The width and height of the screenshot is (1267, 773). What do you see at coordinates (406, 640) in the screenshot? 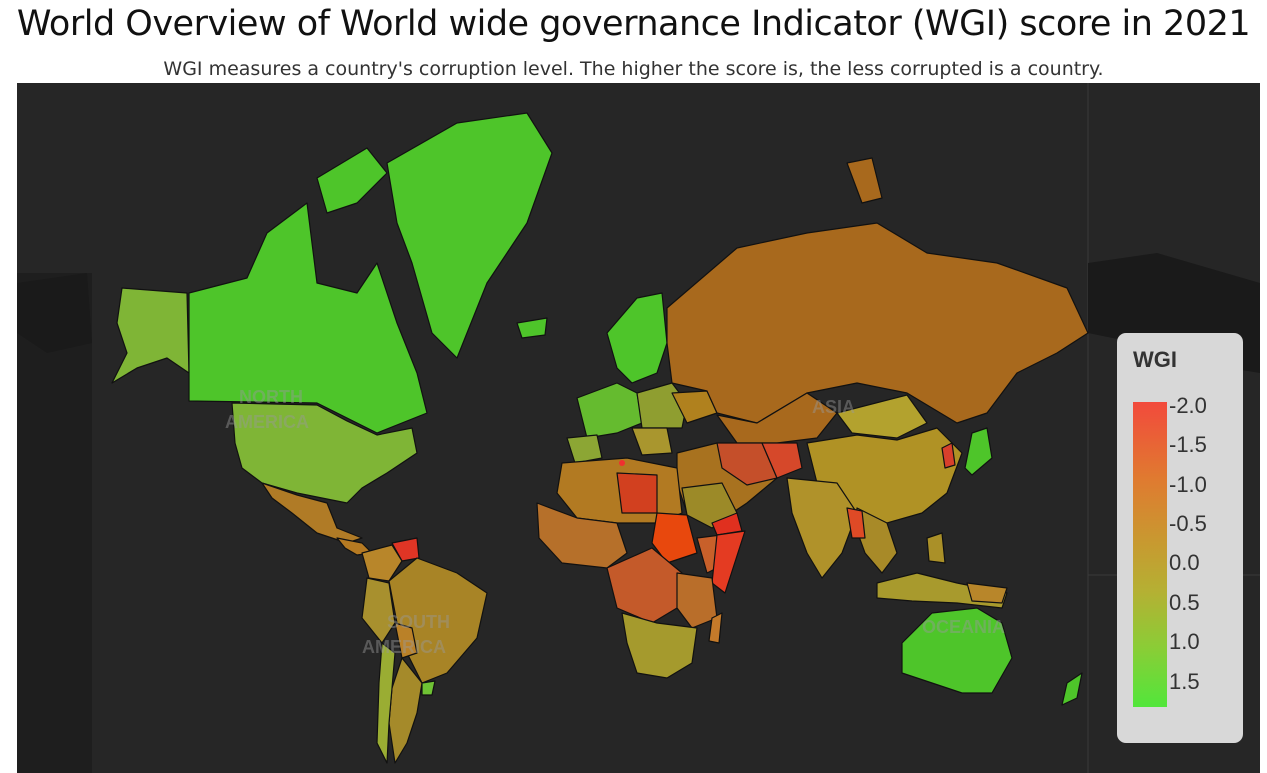
I see `region-bolivia` at bounding box center [406, 640].